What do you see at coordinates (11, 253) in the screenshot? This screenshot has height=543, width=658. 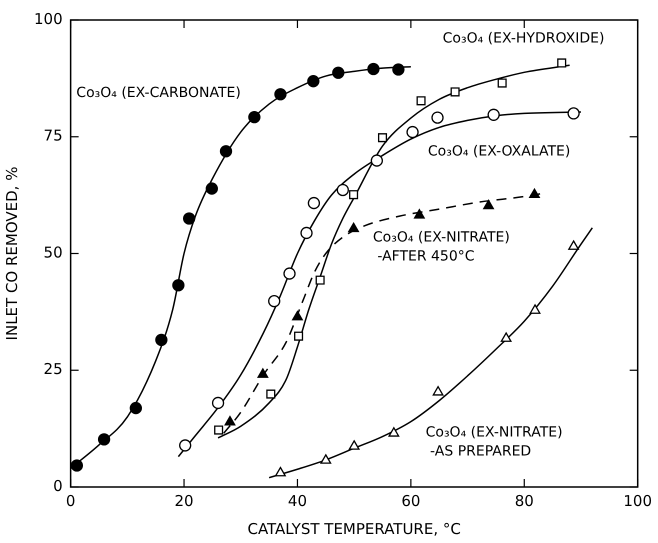 I see `y-axis-title: INLET CO REMOVED, %` at bounding box center [11, 253].